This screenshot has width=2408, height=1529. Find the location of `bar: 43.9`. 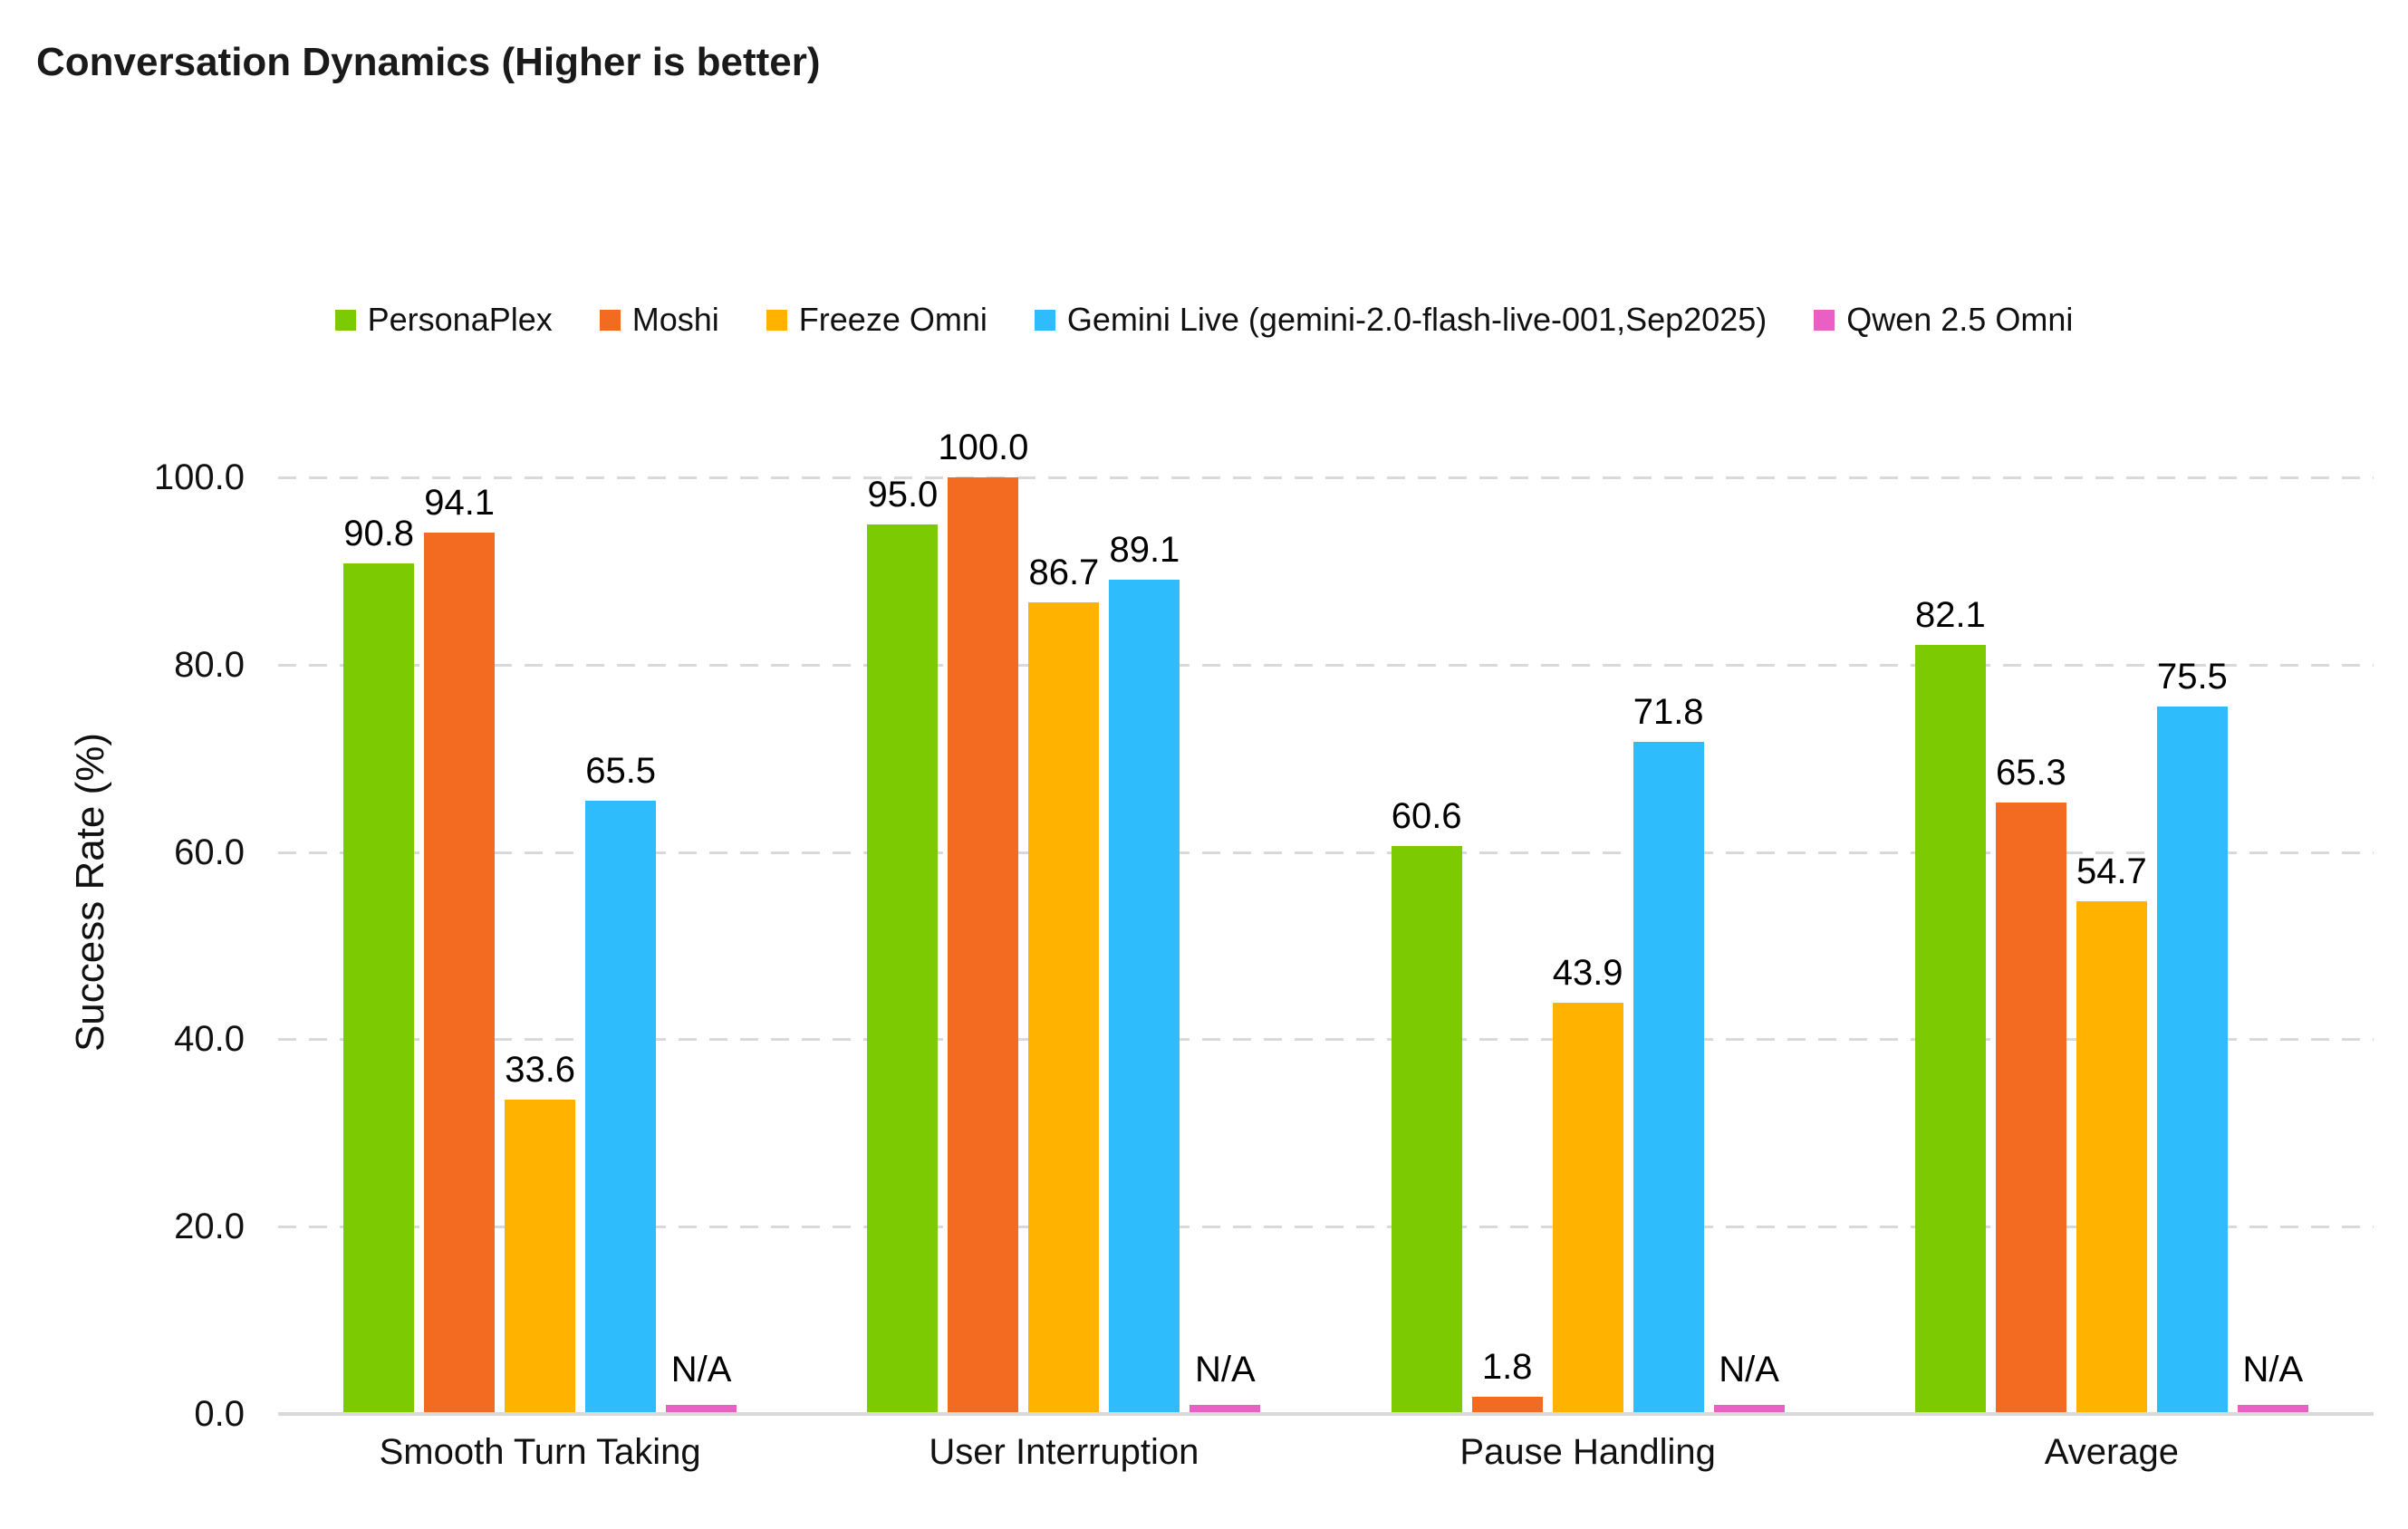

bar: 43.9 is located at coordinates (1587, 1184).